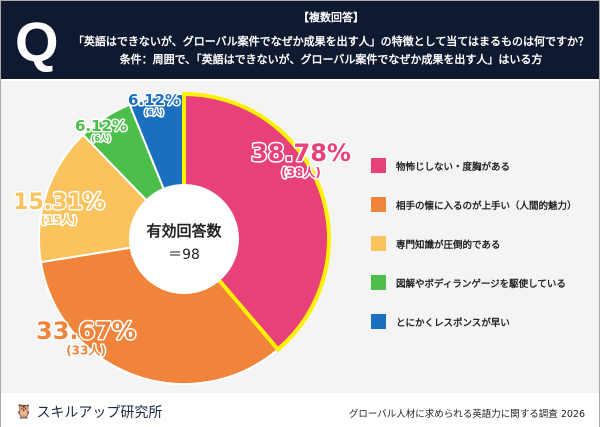 The width and height of the screenshot is (600, 427). Describe the element at coordinates (453, 167) in the screenshot. I see `legend-label: 物怖じしない・度胸がある` at that location.